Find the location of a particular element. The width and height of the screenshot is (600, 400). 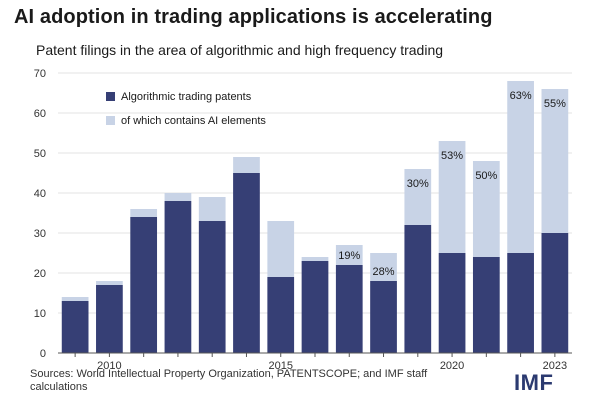

bar-algorithmic-2020 is located at coordinates (452, 303).